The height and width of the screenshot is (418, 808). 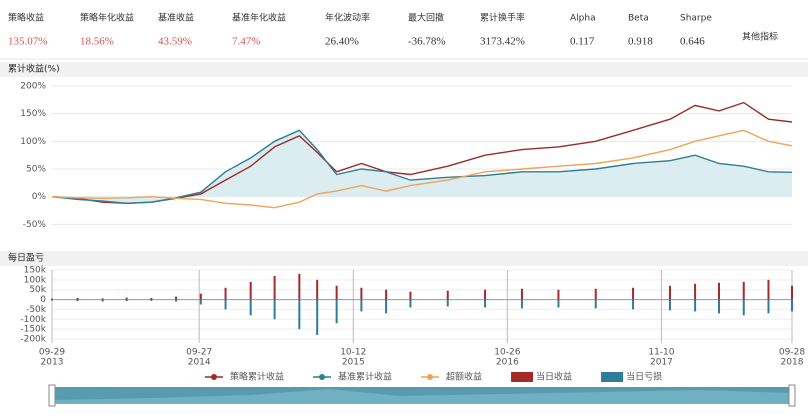 What do you see at coordinates (52, 363) in the screenshot?
I see `x-tick-label: 2013` at bounding box center [52, 363].